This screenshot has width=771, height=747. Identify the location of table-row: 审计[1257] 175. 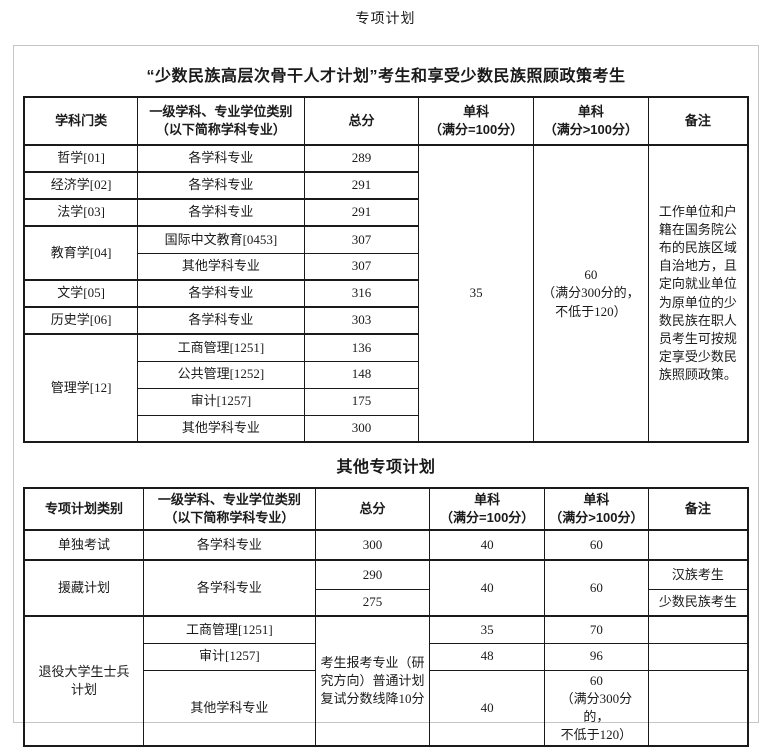
(386, 401).